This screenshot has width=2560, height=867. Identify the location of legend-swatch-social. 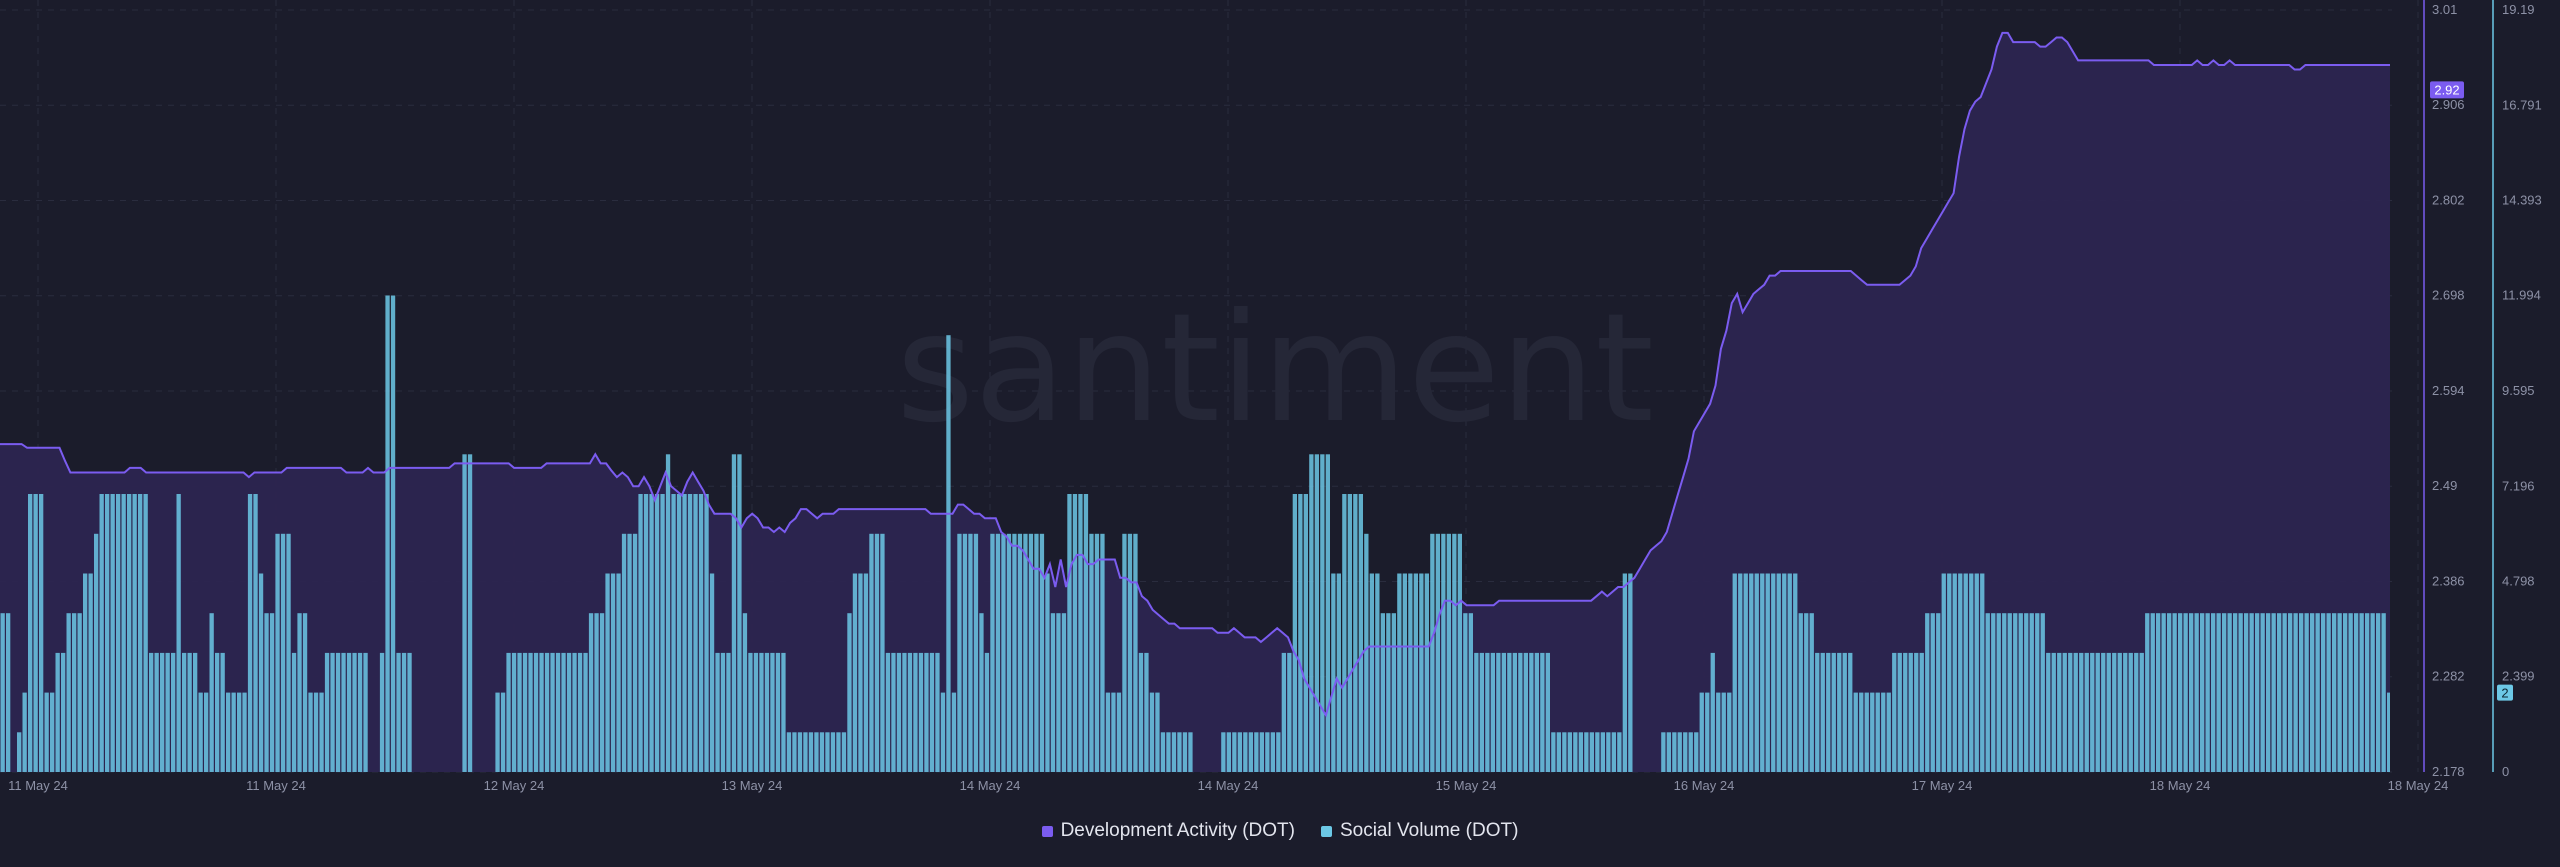
(1326, 831).